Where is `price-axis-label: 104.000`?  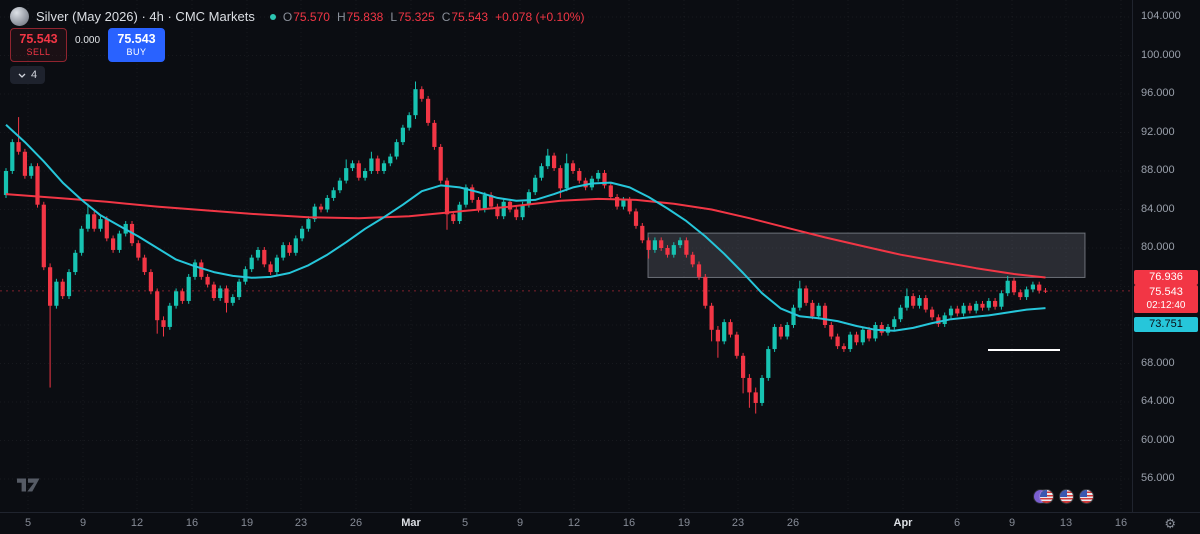 price-axis-label: 104.000 is located at coordinates (1161, 16).